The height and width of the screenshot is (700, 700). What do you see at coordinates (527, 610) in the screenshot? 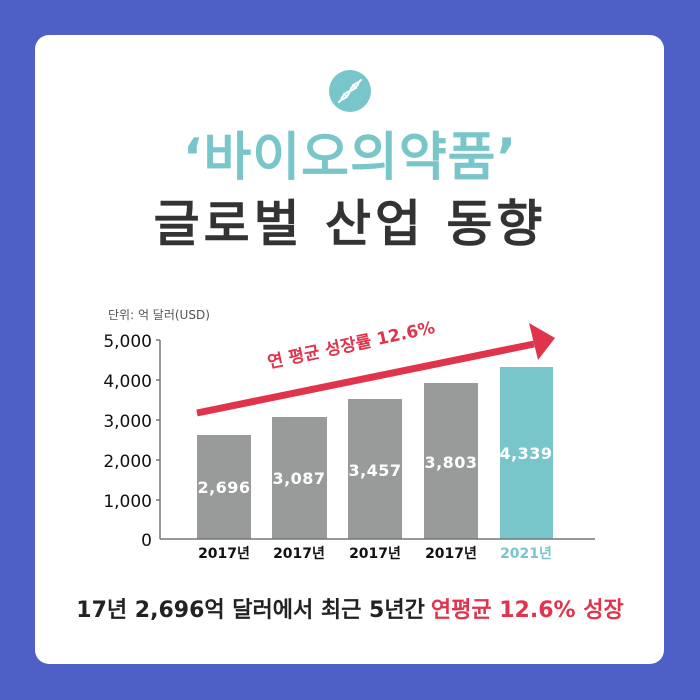
I see `summary-highlight: 연평균 12.6% 성장` at bounding box center [527, 610].